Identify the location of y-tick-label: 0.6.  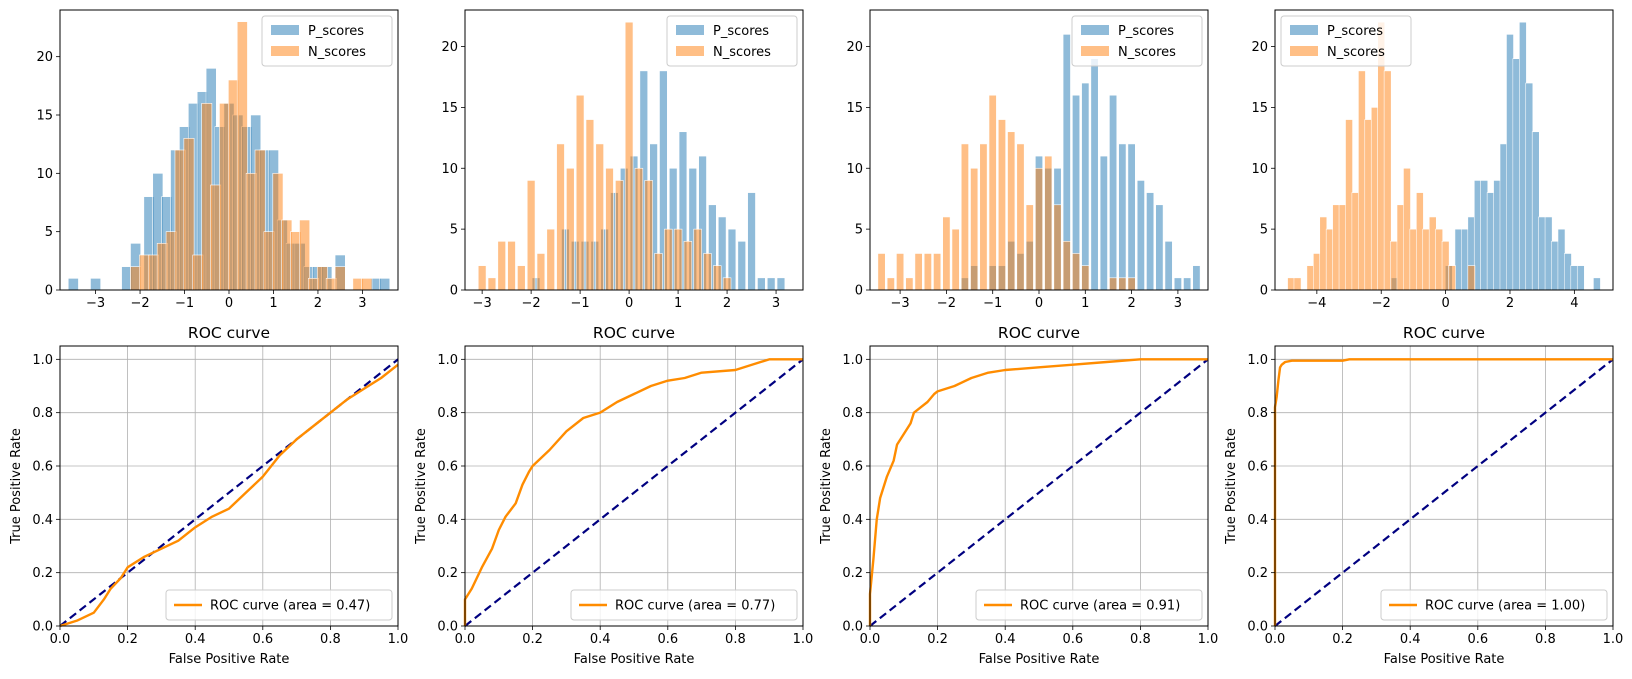
(447, 467).